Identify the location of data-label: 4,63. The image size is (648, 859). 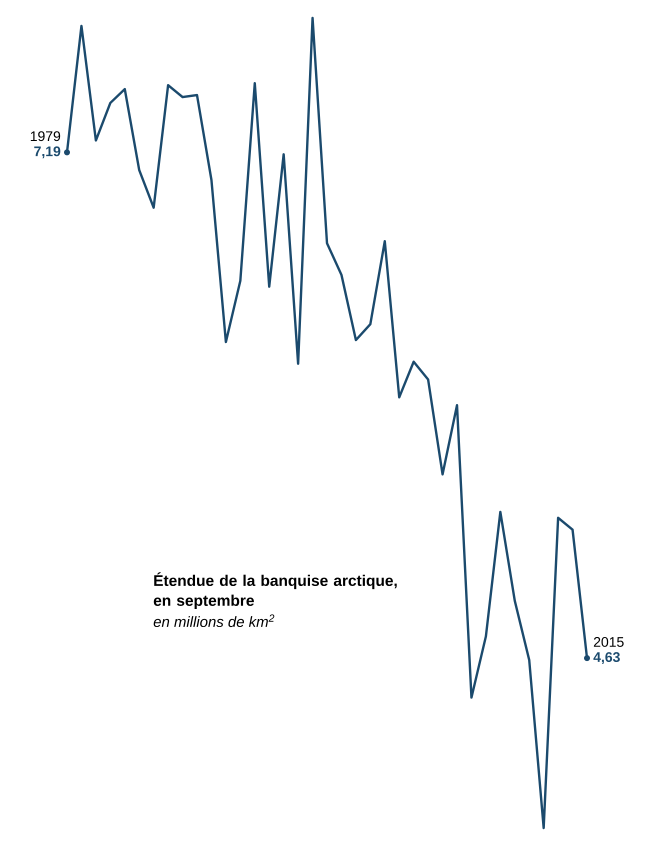
(606, 658).